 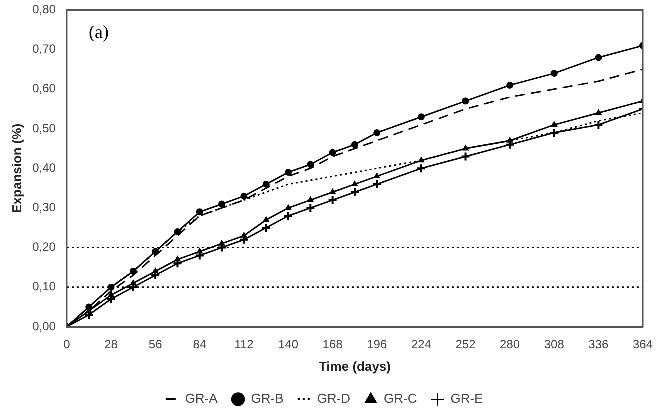 What do you see at coordinates (333, 398) in the screenshot?
I see `legend-label: GR-D` at bounding box center [333, 398].